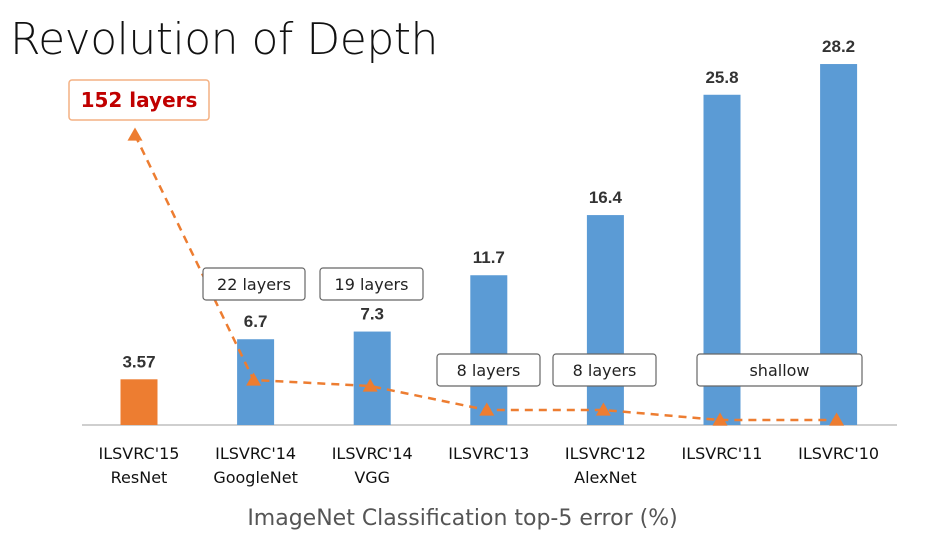 Image resolution: width=925 pixels, height=544 pixels. I want to click on layer-annotation-label: 22 layers, so click(254, 284).